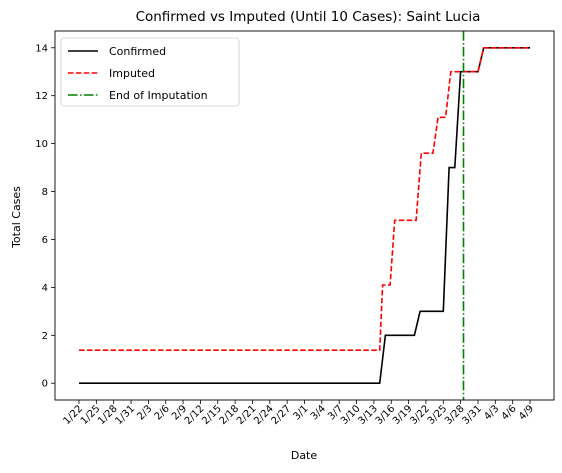 Image resolution: width=562 pixels, height=473 pixels. What do you see at coordinates (162, 412) in the screenshot?
I see `x-tick-label: 2/6` at bounding box center [162, 412].